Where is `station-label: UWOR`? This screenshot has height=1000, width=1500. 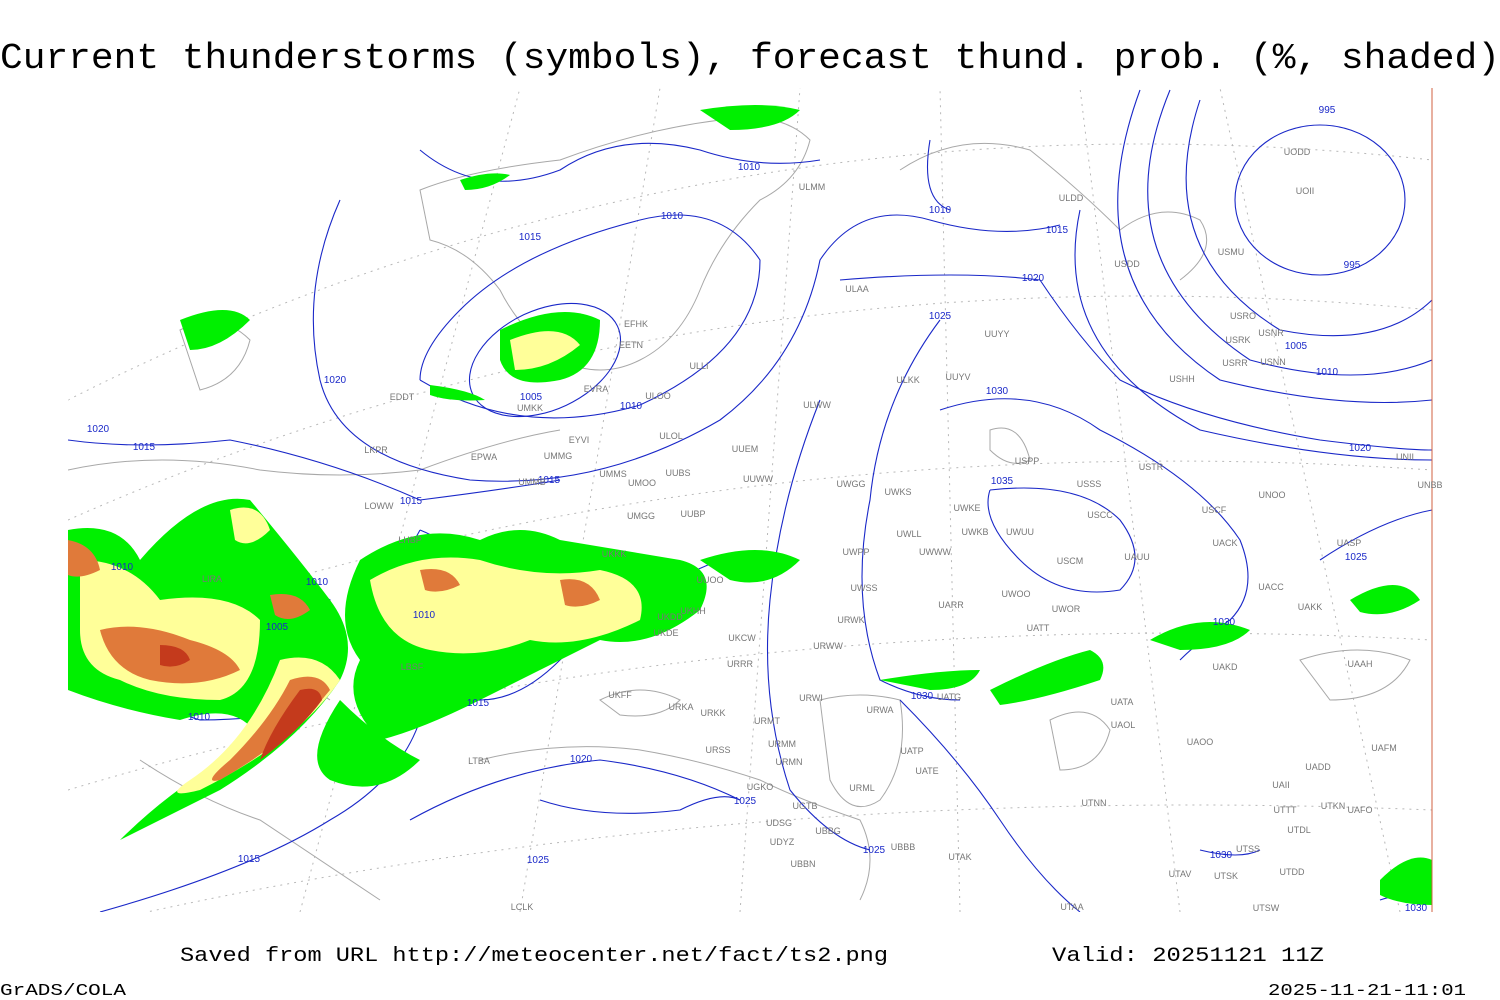 station-label: UWOR is located at coordinates (1066, 609).